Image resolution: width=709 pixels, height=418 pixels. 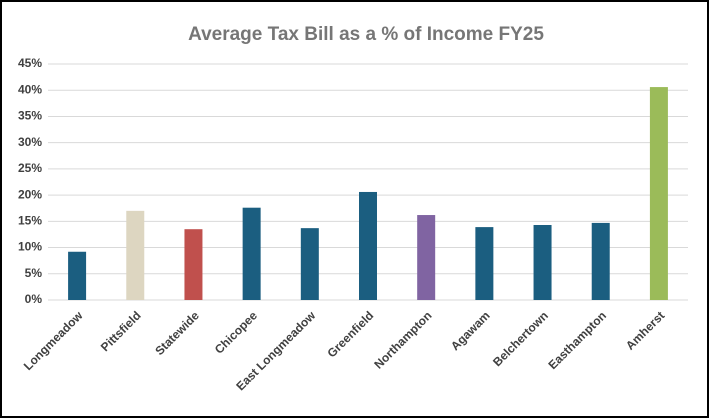 What do you see at coordinates (30, 194) in the screenshot?
I see `y-tick-label: 20%` at bounding box center [30, 194].